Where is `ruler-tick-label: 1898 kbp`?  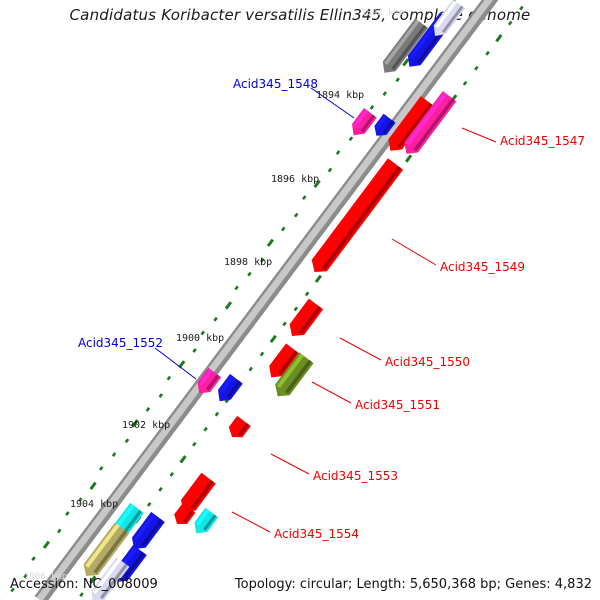
ruler-tick-label: 1898 kbp is located at coordinates (248, 262).